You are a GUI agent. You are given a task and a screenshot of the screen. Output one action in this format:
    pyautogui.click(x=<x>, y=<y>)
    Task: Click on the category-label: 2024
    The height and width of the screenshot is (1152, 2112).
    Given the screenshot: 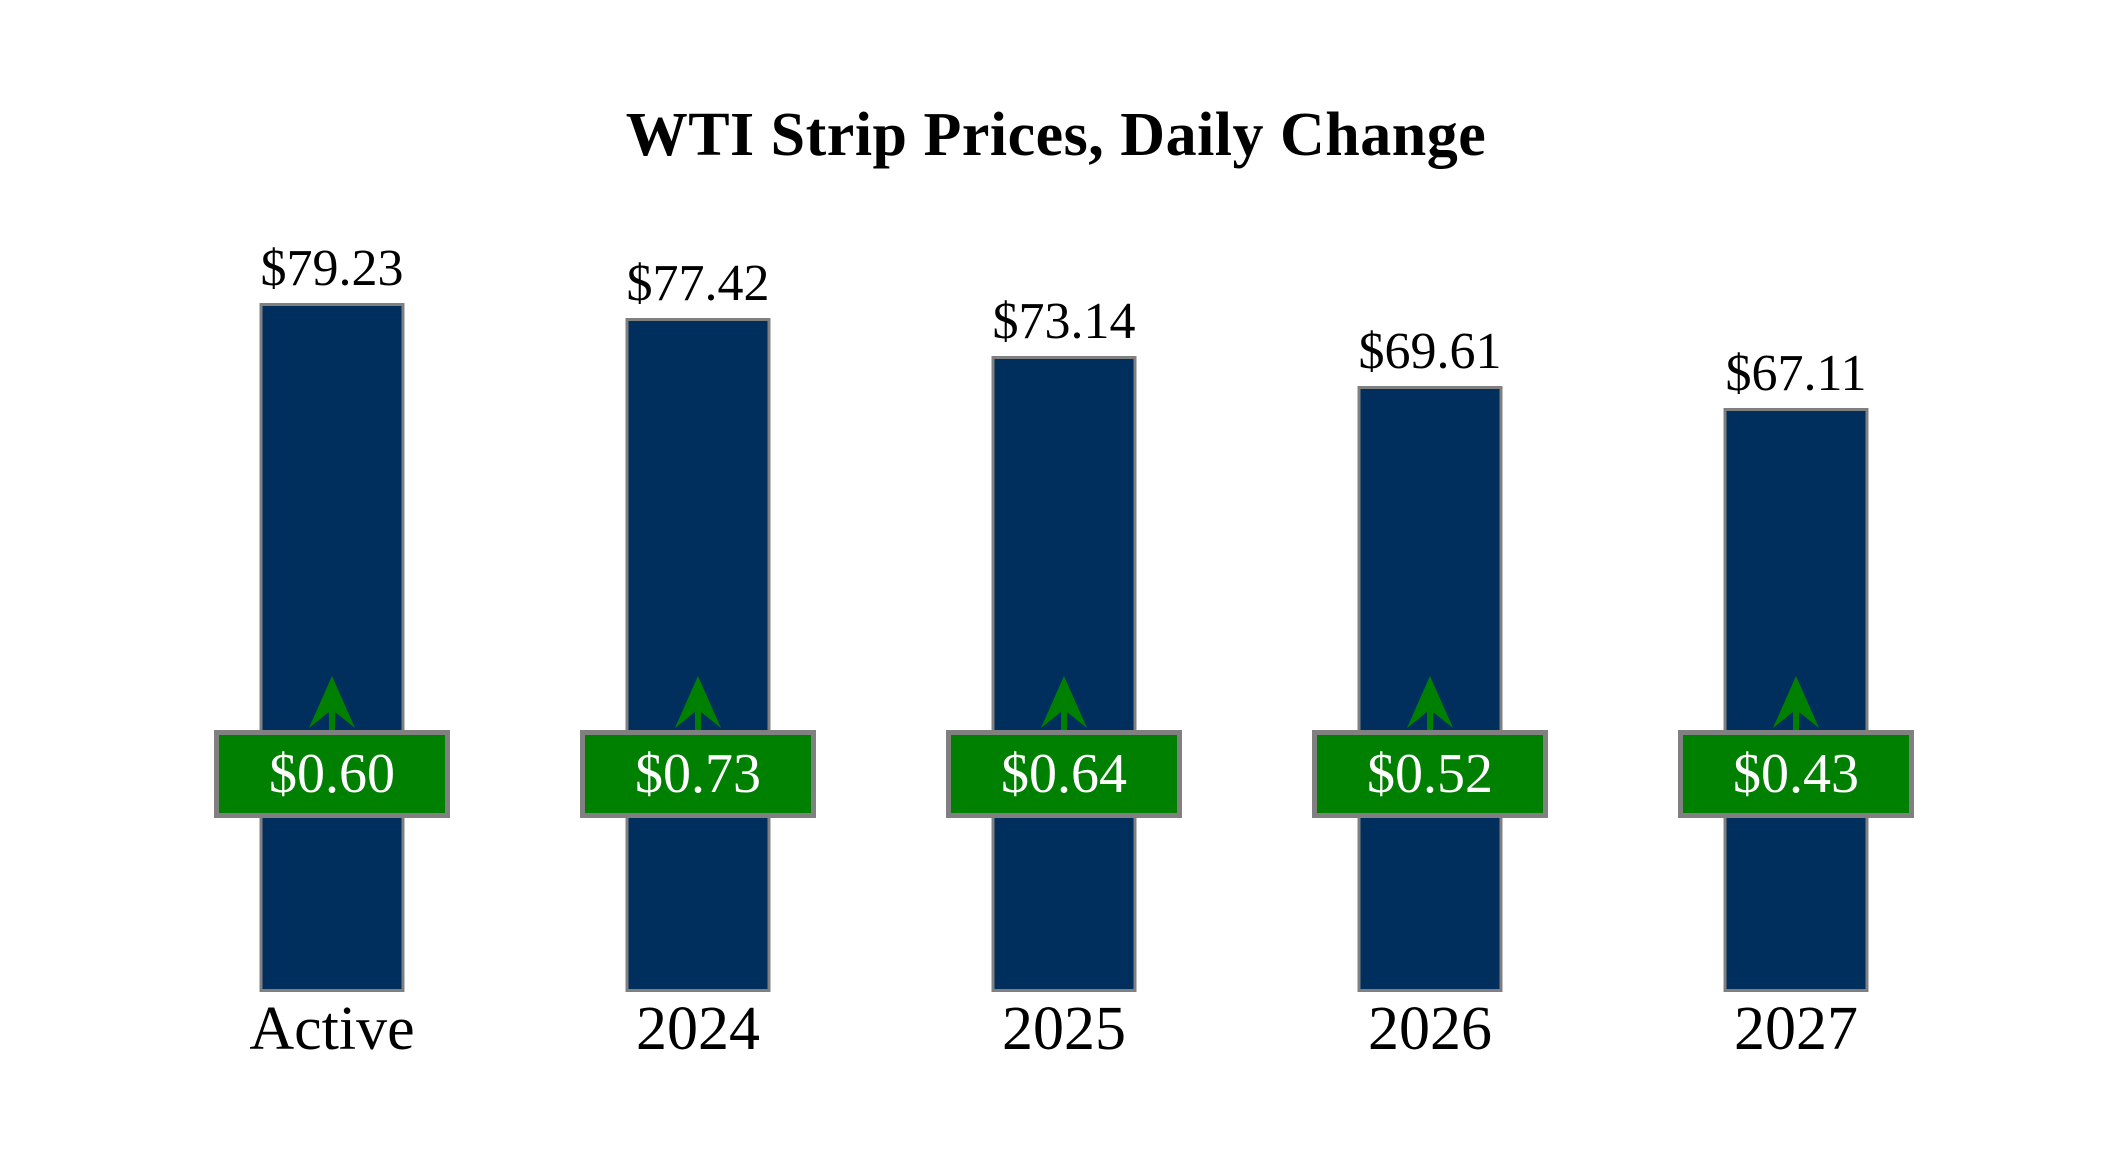 What is the action you would take?
    pyautogui.click(x=698, y=1029)
    